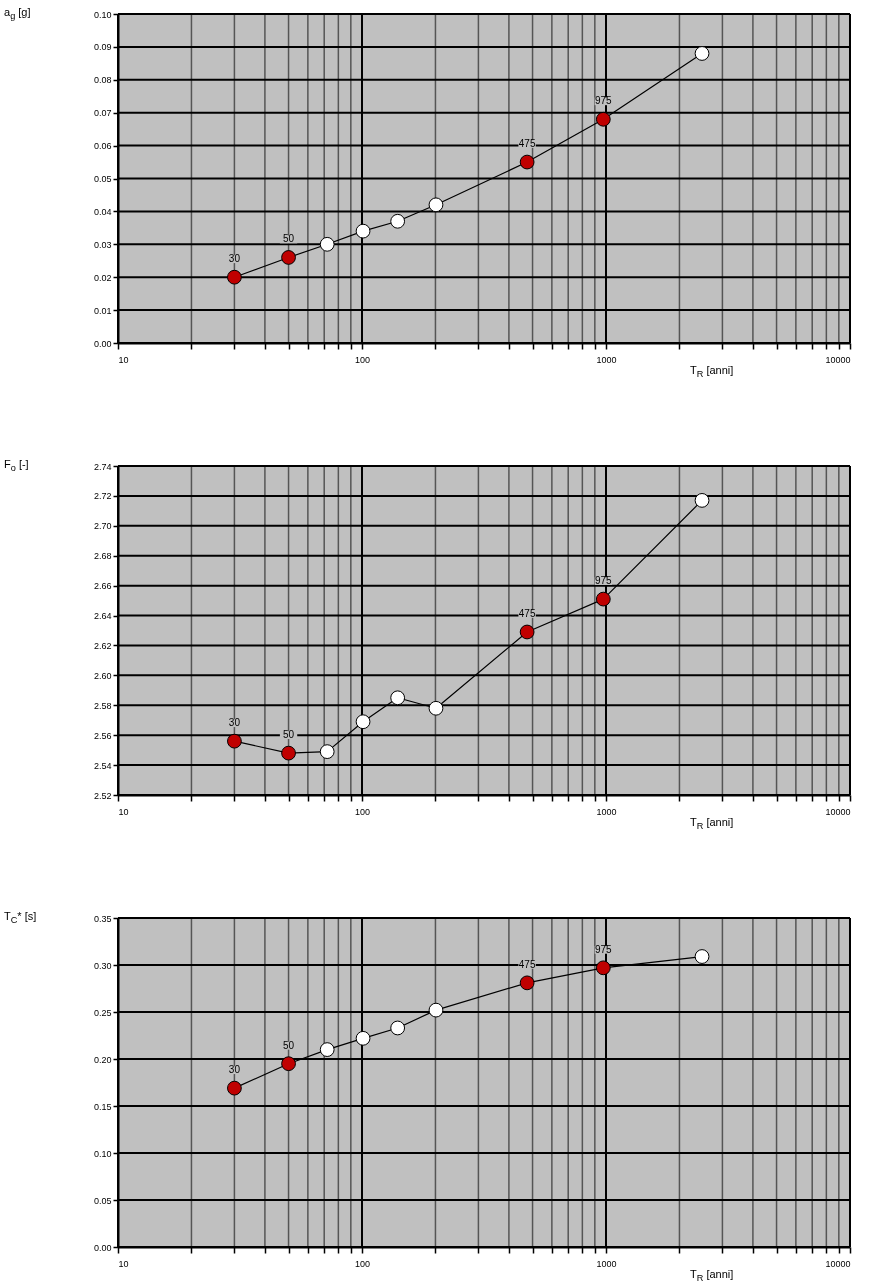 The width and height of the screenshot is (869, 1282). Describe the element at coordinates (102, 47) in the screenshot. I see `y-tick-label: 0.09` at that location.